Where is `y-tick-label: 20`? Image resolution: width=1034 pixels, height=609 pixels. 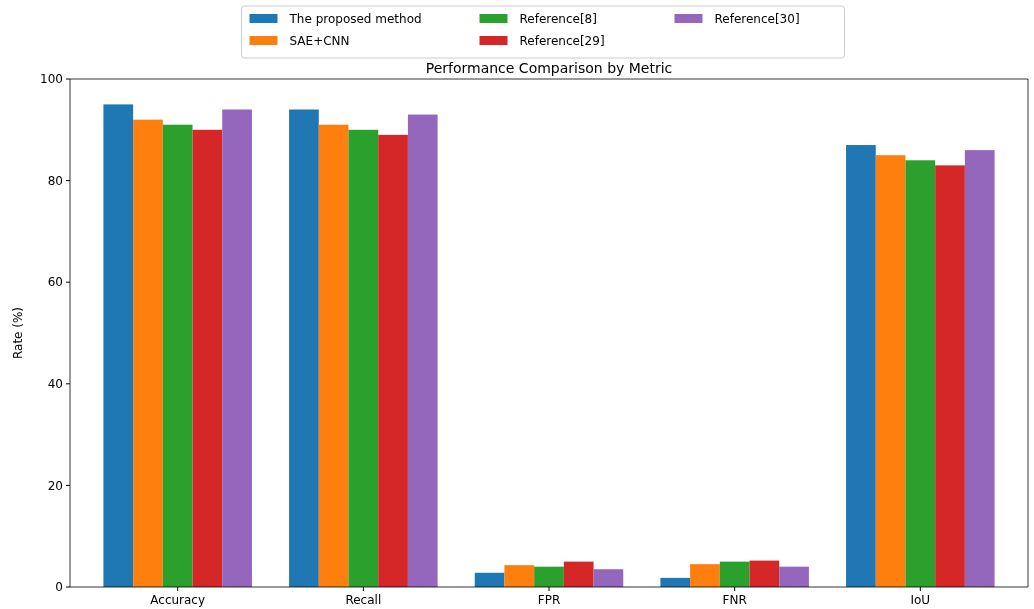
y-tick-label: 20 is located at coordinates (55, 485).